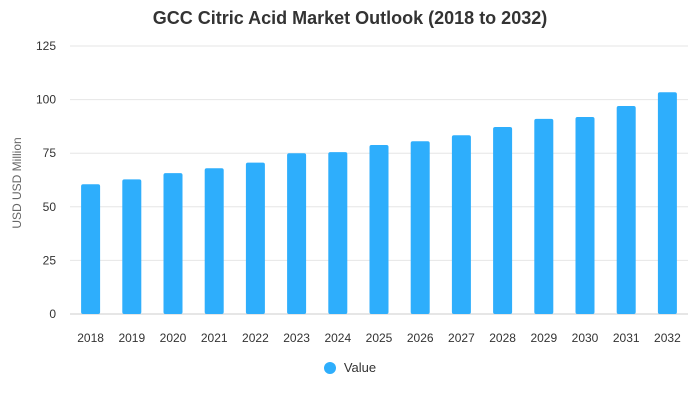 The image size is (700, 405). Describe the element at coordinates (420, 338) in the screenshot. I see `x-tick-label: 2026` at that location.